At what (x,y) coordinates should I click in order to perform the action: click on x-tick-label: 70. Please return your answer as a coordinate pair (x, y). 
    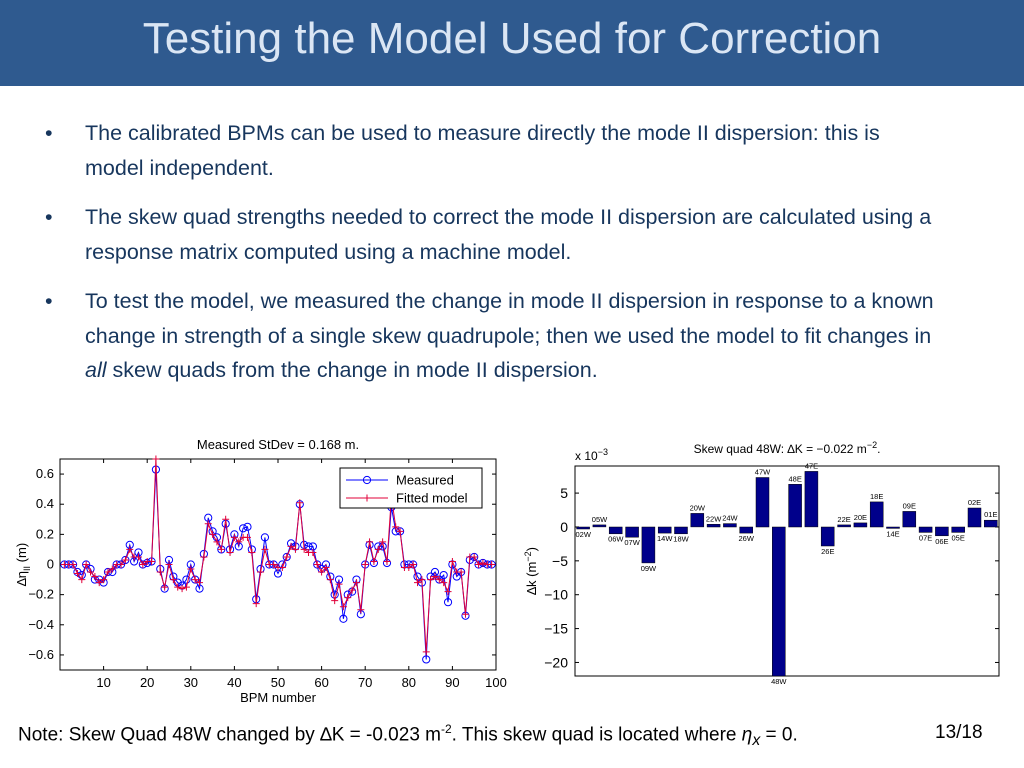
    Looking at the image, I should click on (365, 682).